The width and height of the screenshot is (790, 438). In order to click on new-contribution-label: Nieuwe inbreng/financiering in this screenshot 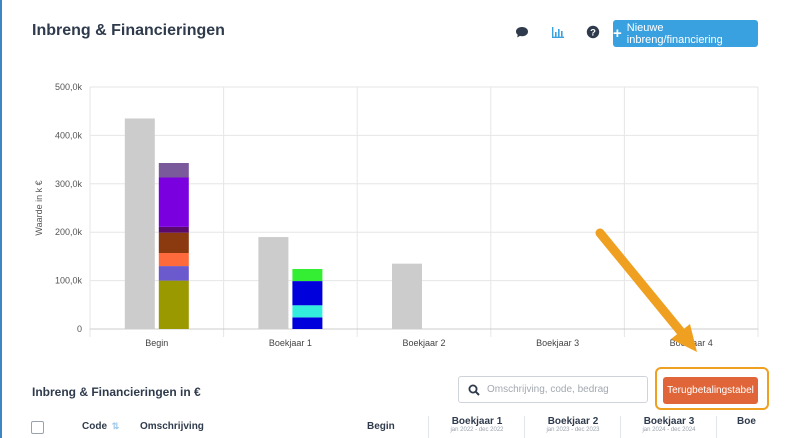, I will do `click(674, 33)`.